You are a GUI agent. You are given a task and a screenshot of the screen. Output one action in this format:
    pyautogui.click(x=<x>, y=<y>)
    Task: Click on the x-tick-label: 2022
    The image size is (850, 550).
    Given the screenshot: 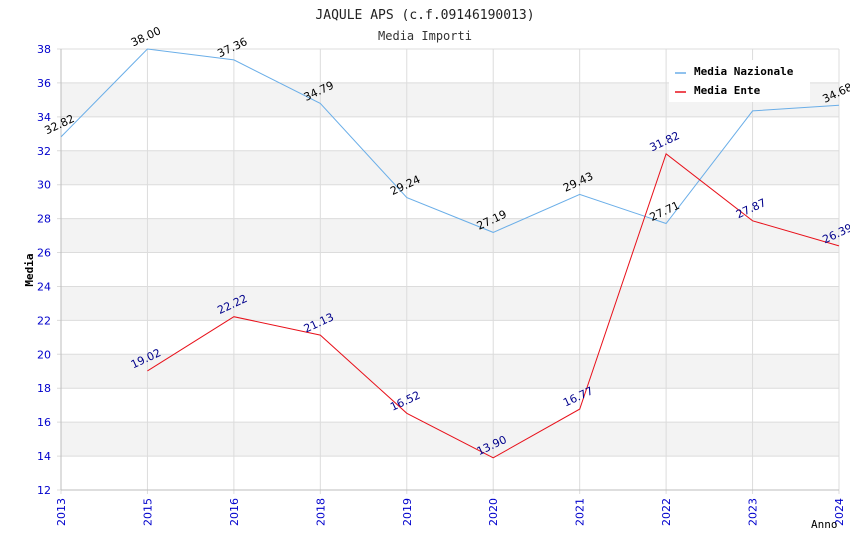 What is the action you would take?
    pyautogui.click(x=666, y=512)
    